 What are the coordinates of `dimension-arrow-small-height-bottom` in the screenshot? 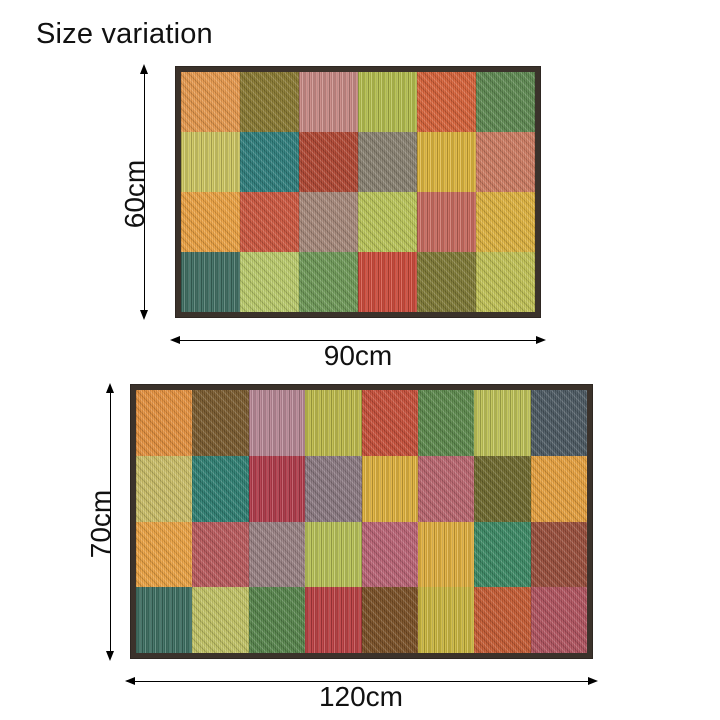 It's located at (144, 315).